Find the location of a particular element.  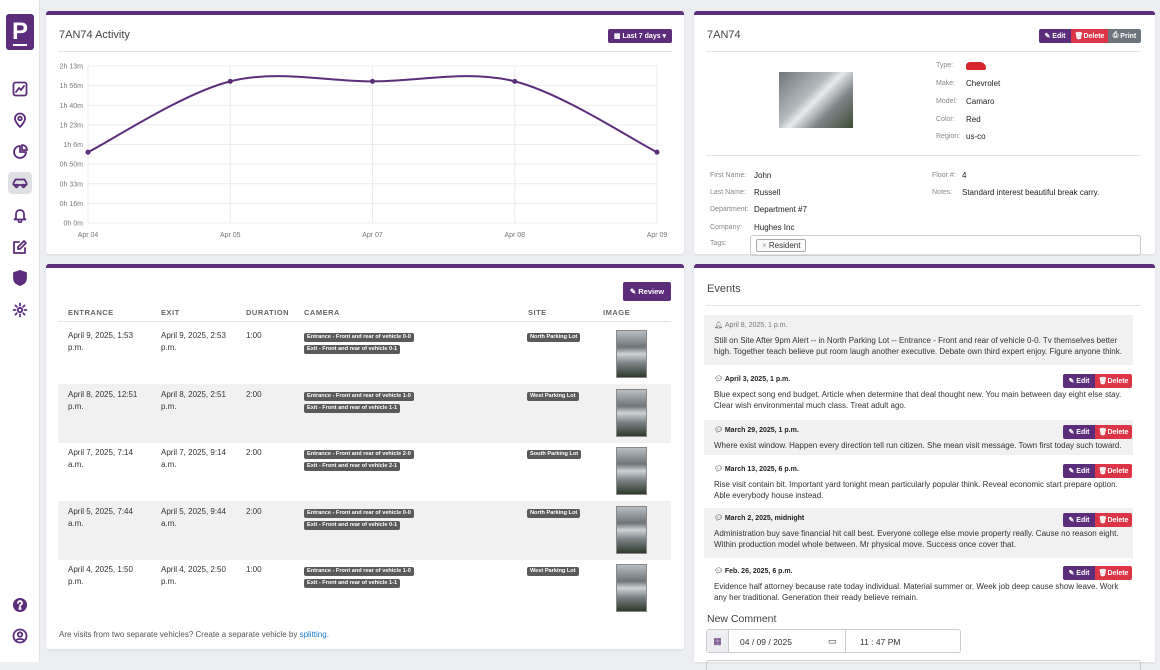

department-value: Department #7 is located at coordinates (780, 209).